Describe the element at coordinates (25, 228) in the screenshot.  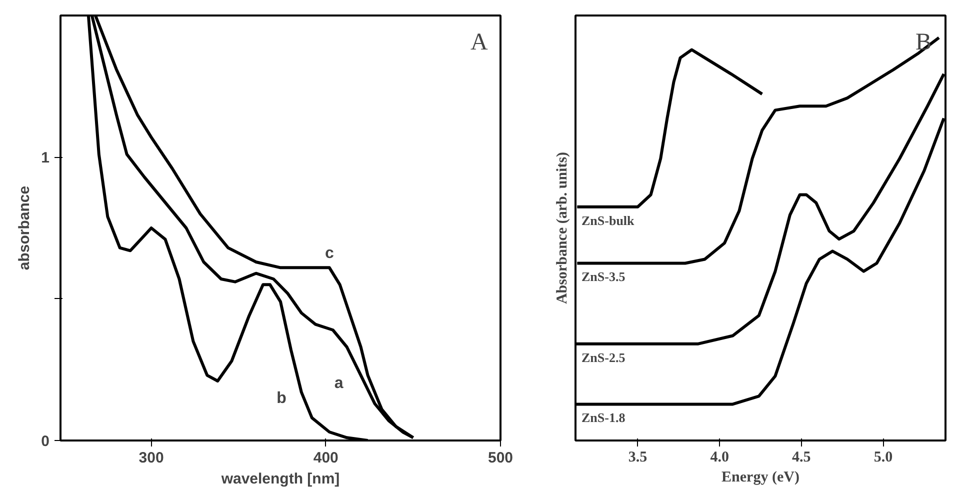
I see `y-axis-title: absorbance` at that location.